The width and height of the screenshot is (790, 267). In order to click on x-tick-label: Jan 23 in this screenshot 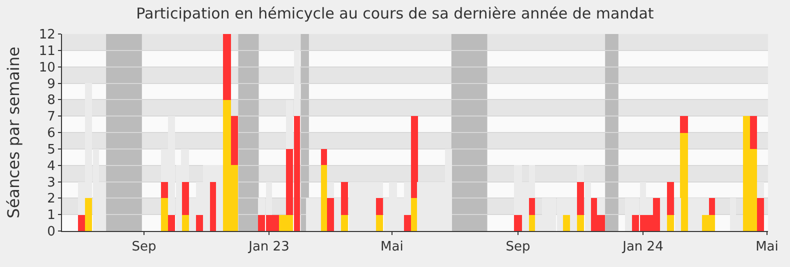, I will do `click(269, 247)`.